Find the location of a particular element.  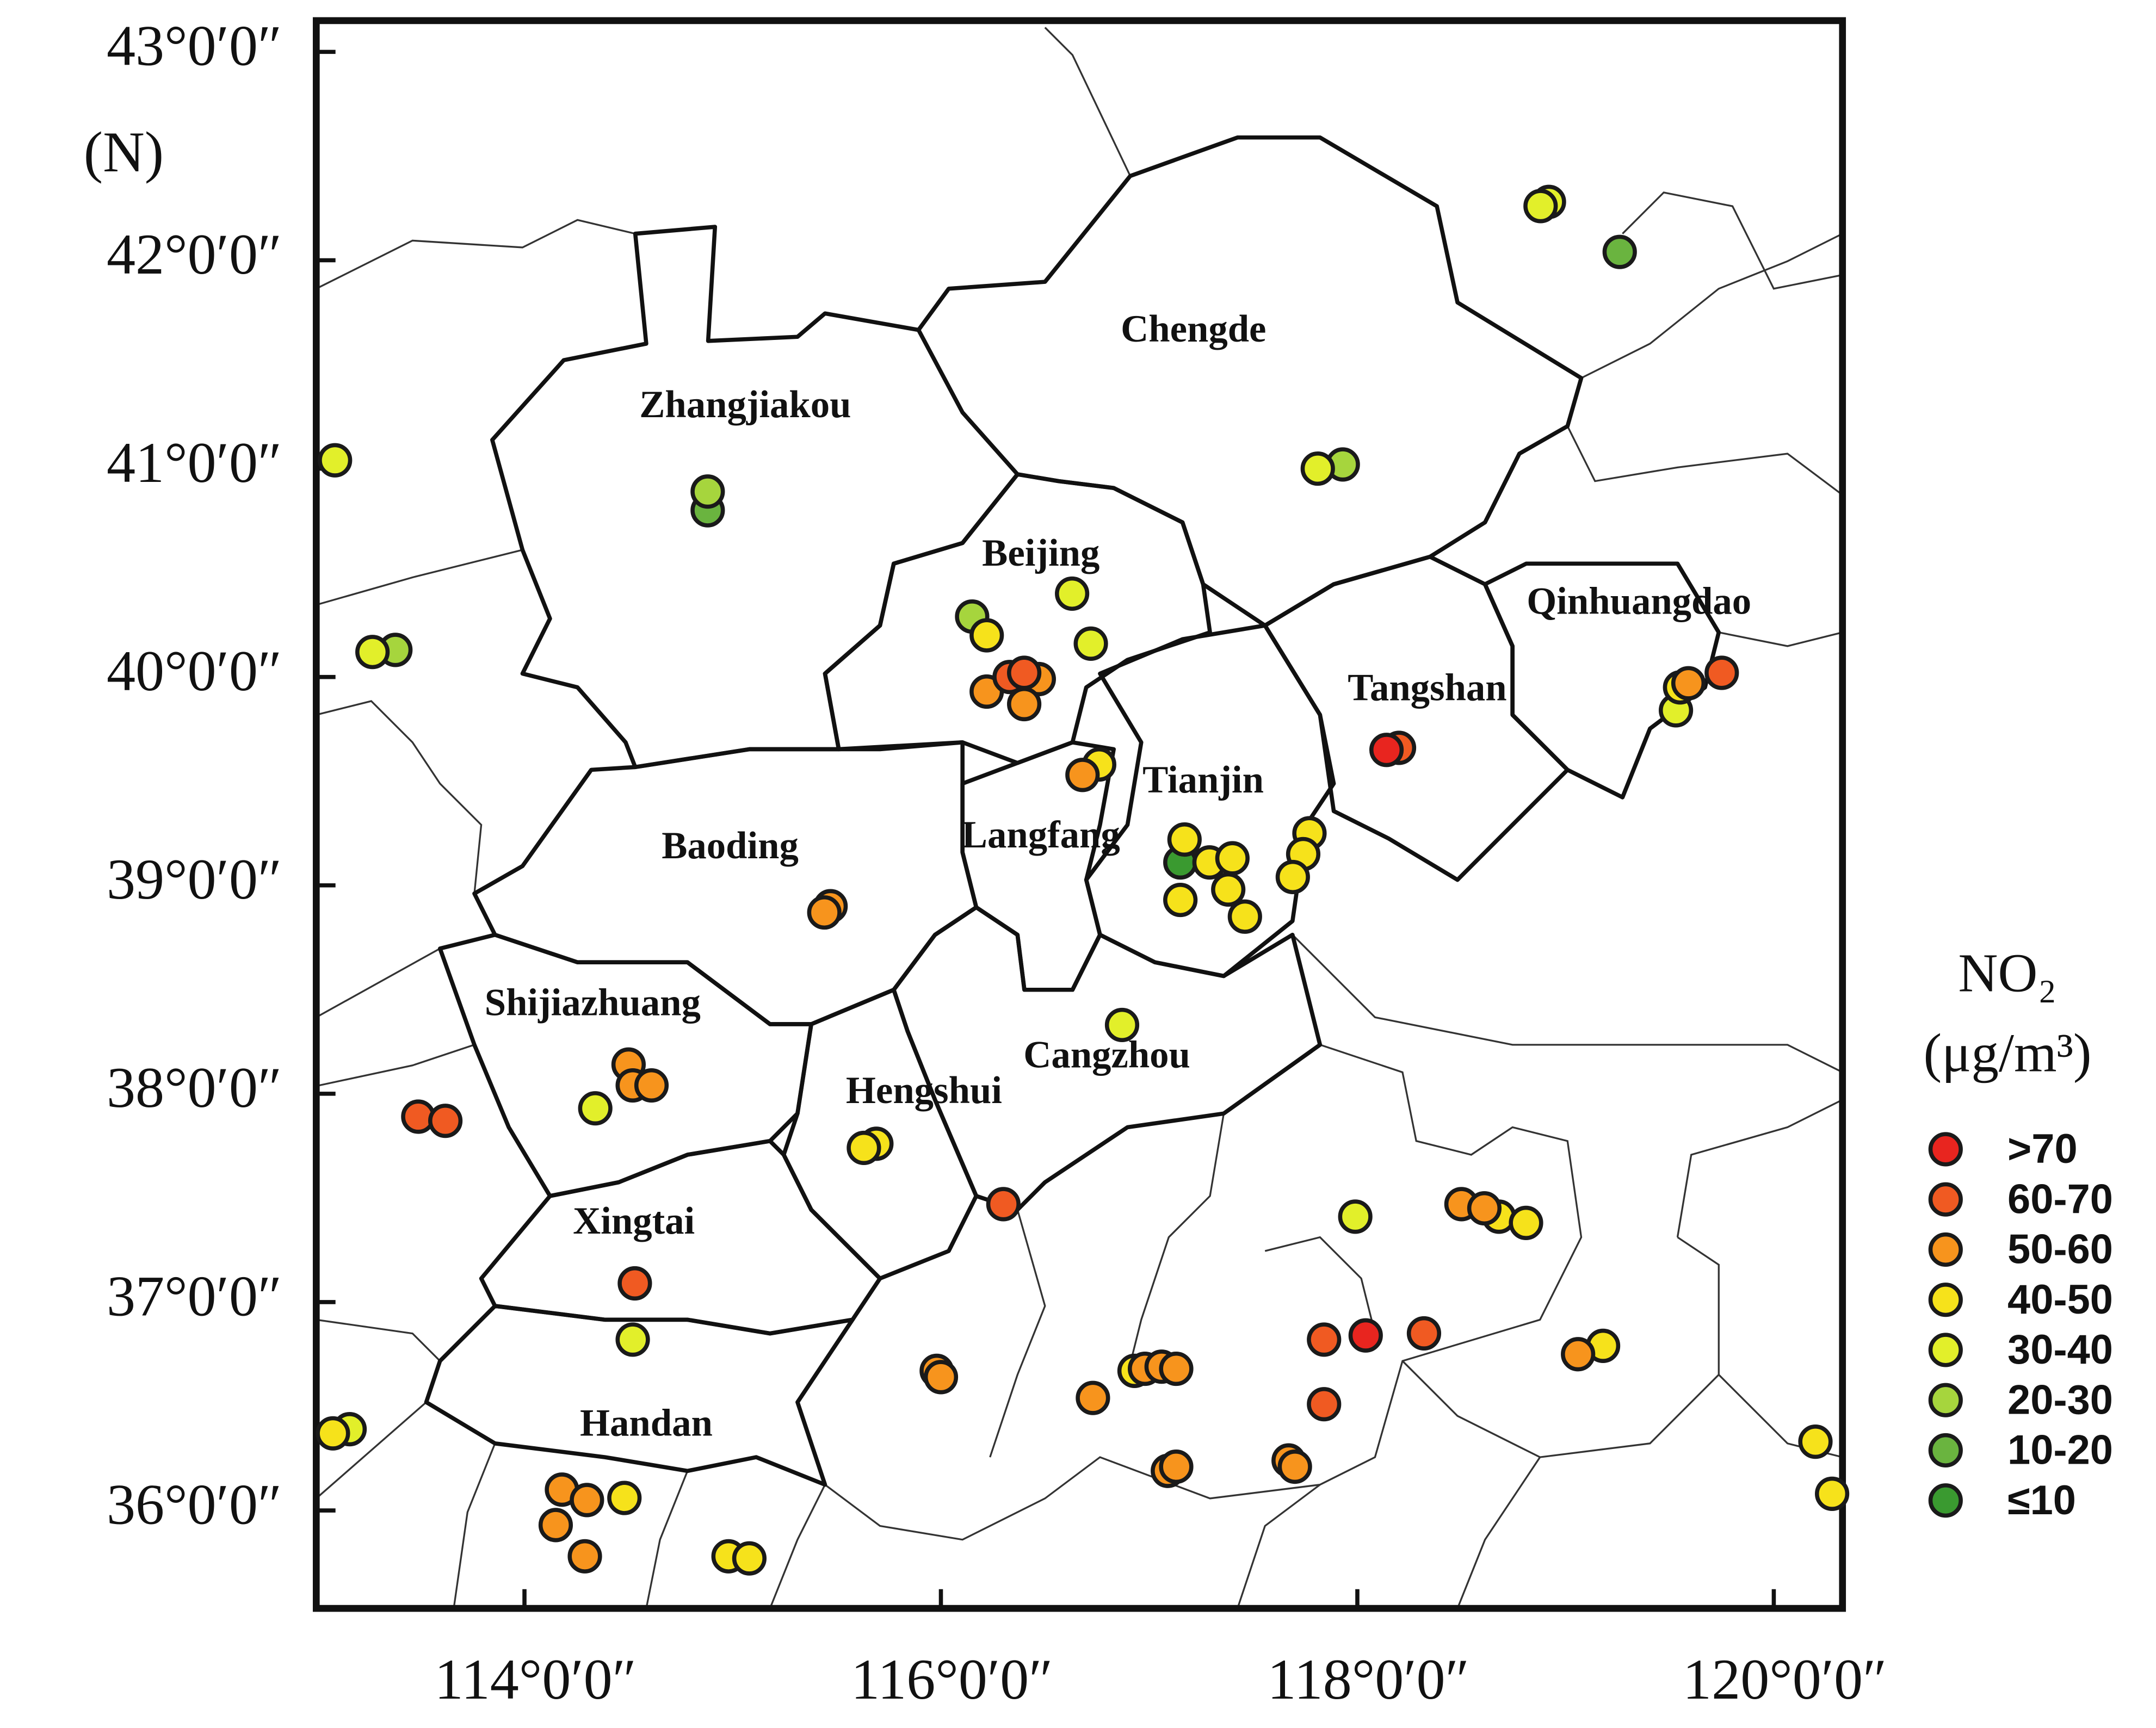

y-tick-label: 39°0′0″ is located at coordinates (194, 879).